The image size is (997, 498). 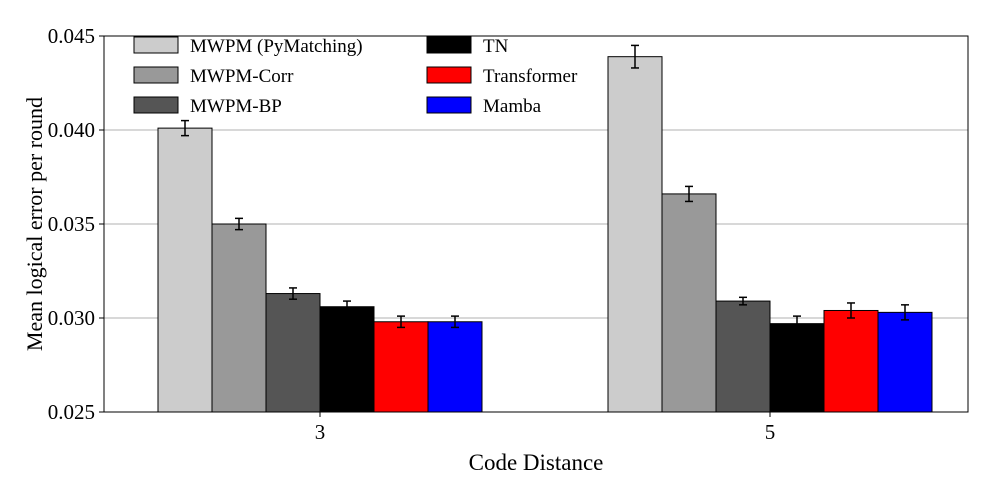 I want to click on bar-transformer-d5, so click(x=851, y=361).